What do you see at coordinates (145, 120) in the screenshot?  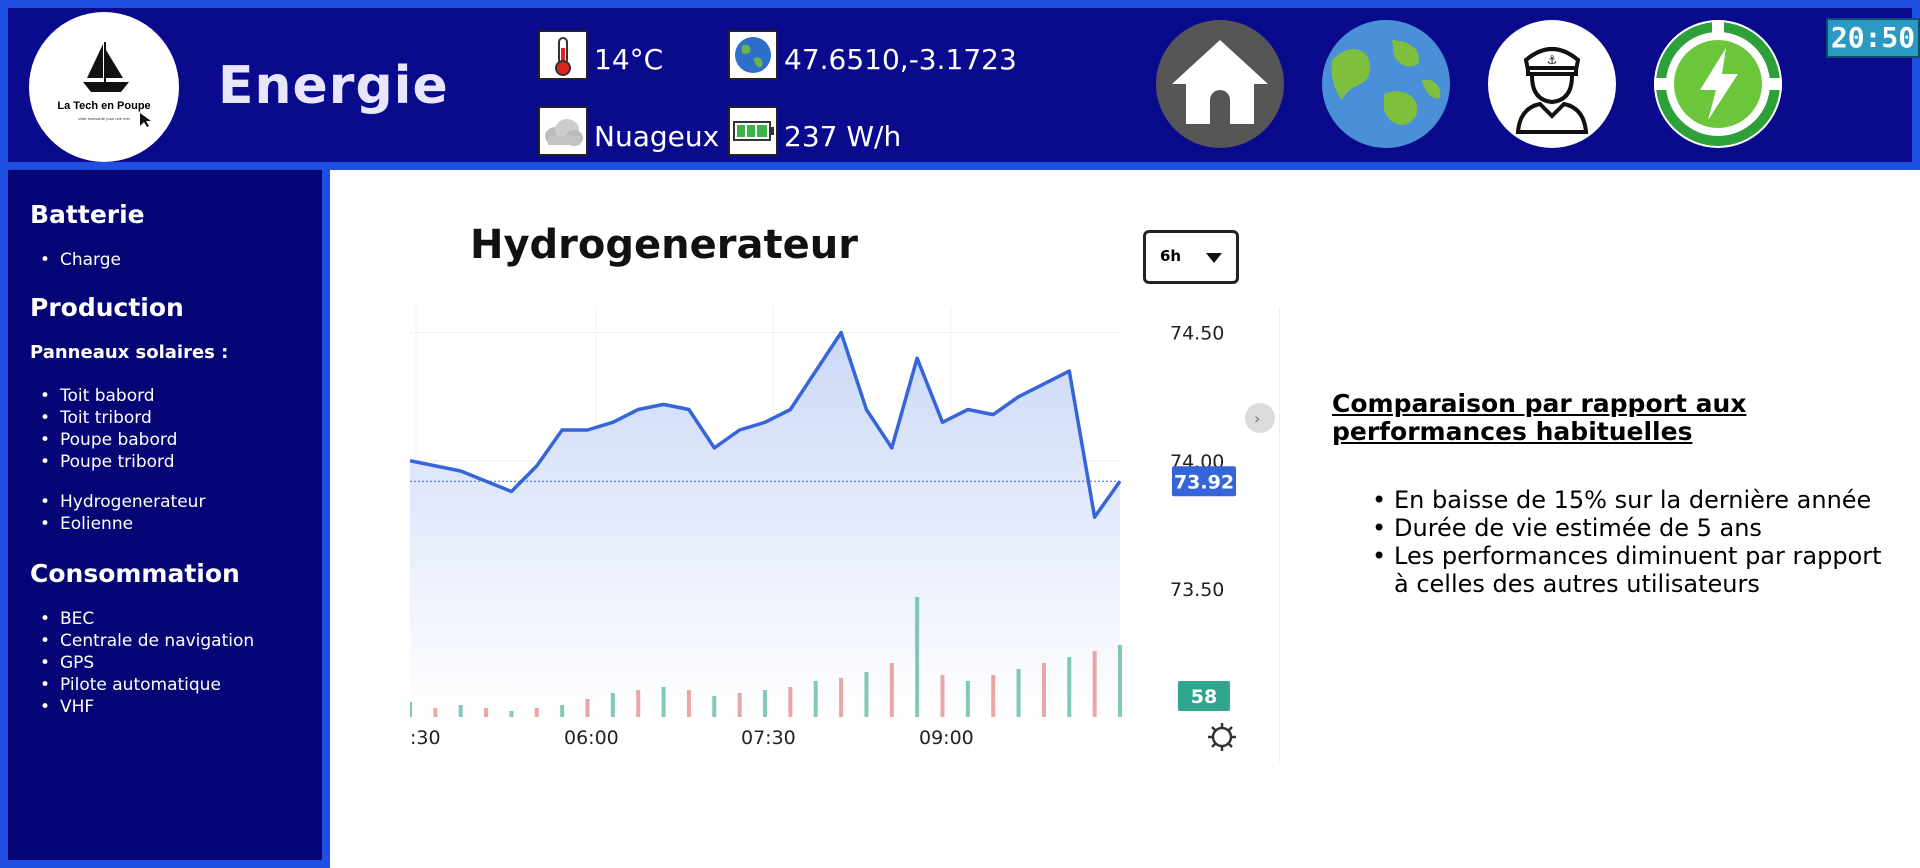 I see `cursor-icon` at bounding box center [145, 120].